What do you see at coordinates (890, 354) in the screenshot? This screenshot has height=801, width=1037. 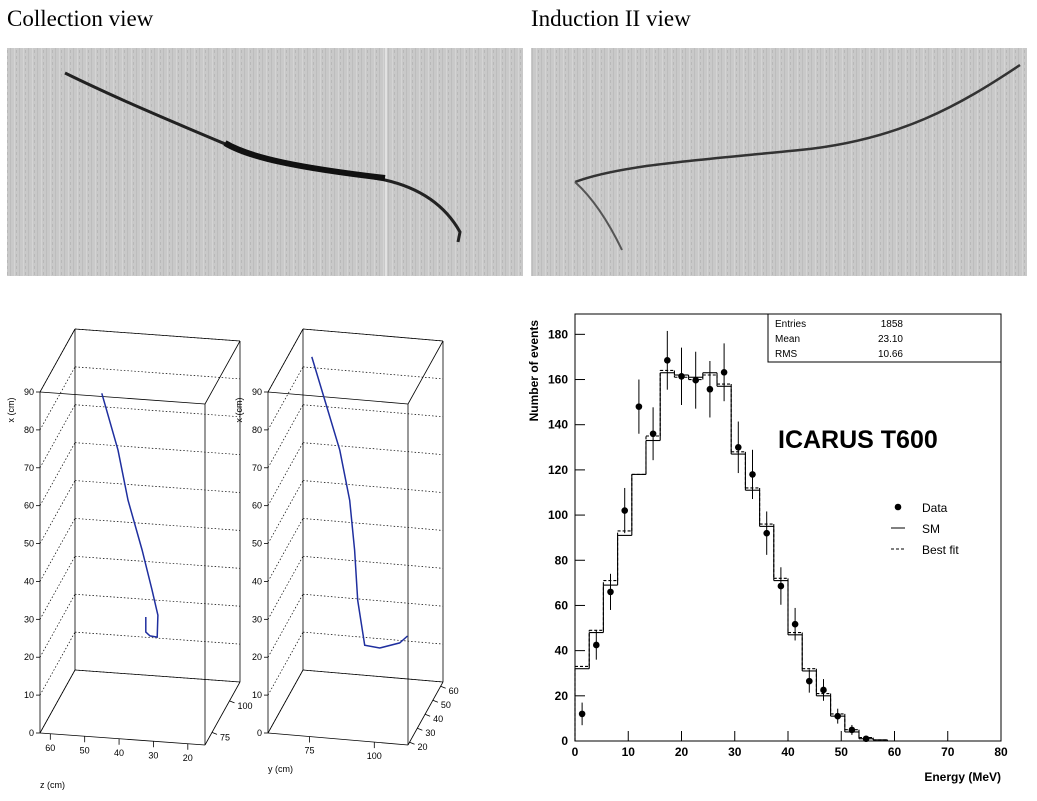 I see `stats-value: 10.66` at bounding box center [890, 354].